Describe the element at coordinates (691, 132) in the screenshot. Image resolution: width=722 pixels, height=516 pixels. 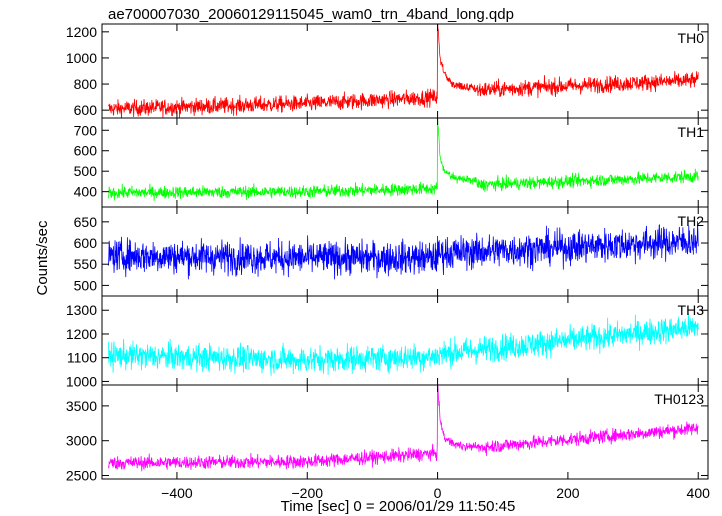
I see `panel-label-th1: TH1` at that location.